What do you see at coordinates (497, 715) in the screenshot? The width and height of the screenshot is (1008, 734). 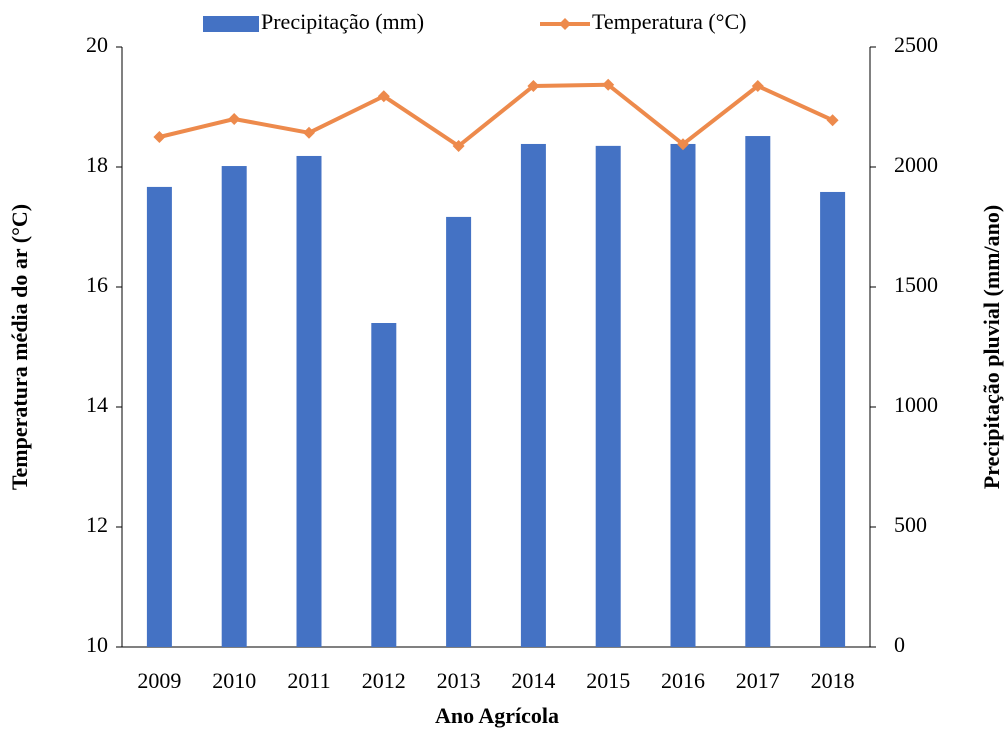 I see `x-axis-label: Ano Agrícola` at bounding box center [497, 715].